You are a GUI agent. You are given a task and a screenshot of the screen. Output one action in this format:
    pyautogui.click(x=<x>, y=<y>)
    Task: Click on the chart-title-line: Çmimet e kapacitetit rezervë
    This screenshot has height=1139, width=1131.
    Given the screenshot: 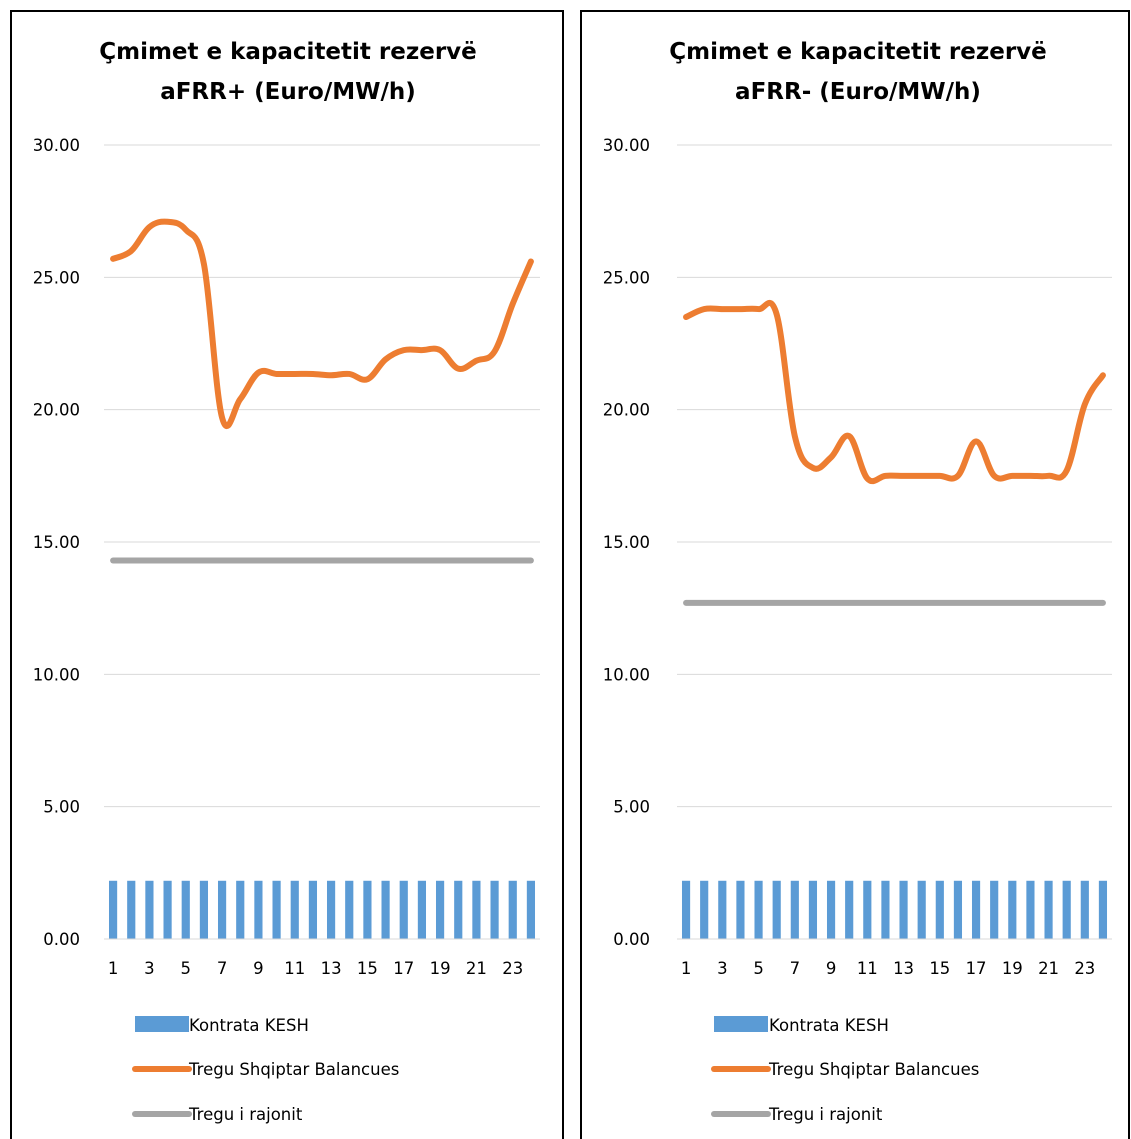 What is the action you would take?
    pyautogui.click(x=858, y=52)
    